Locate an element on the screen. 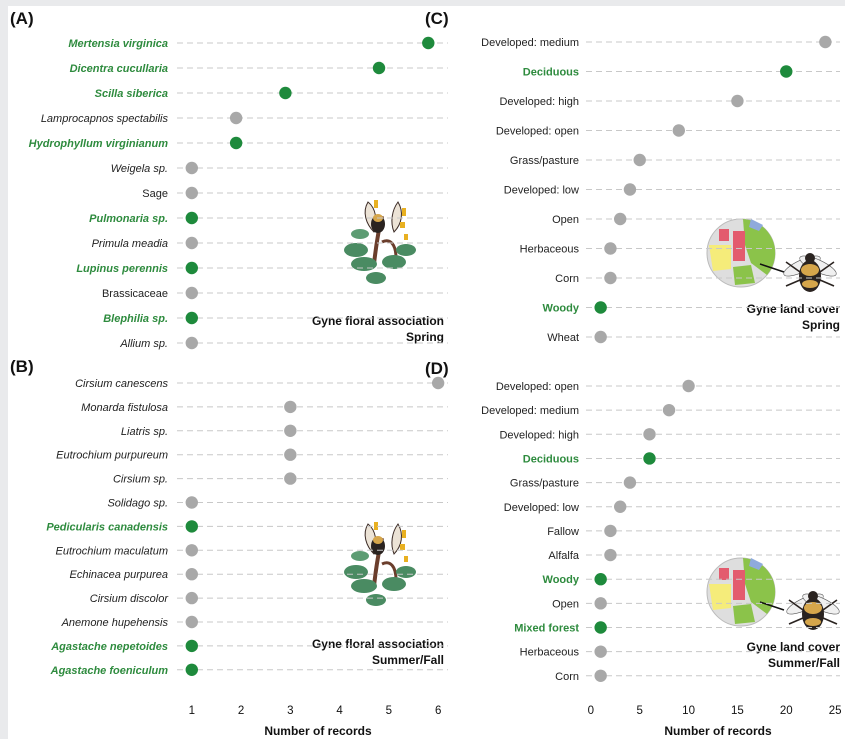 Image resolution: width=845 pixels, height=739 pixels. panel-letter: (A) is located at coordinates (22, 18).